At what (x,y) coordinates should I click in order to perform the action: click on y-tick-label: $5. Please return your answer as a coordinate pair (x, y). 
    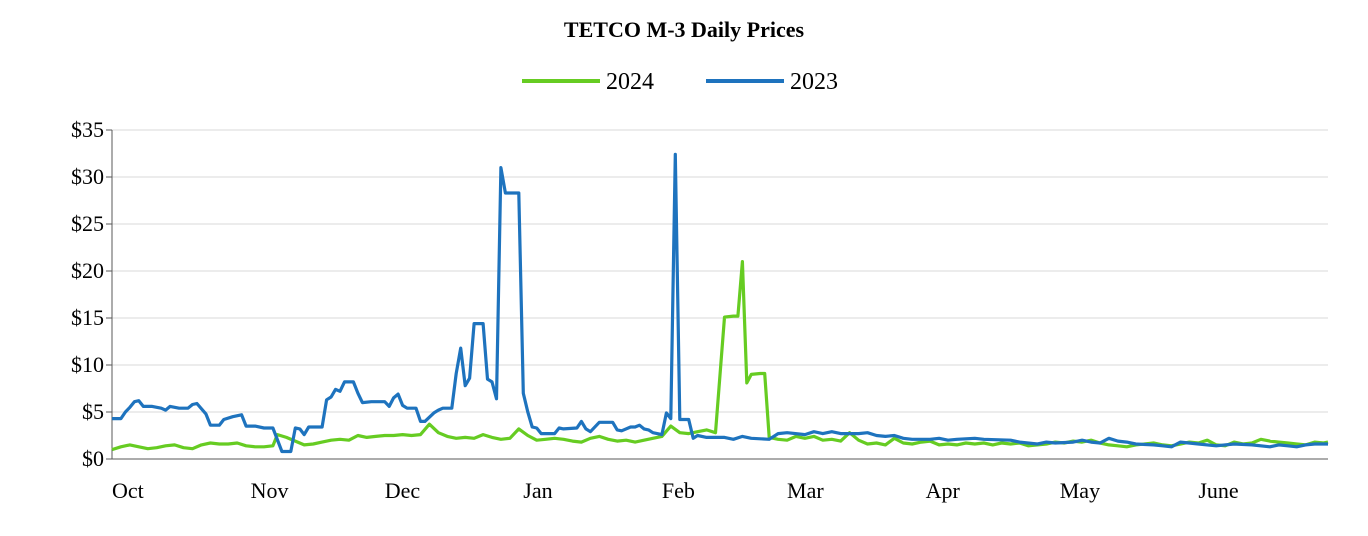
    Looking at the image, I should click on (93, 411).